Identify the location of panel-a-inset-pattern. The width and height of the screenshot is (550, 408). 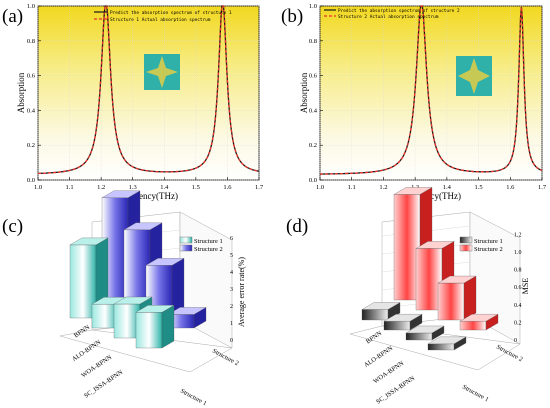
(162, 72).